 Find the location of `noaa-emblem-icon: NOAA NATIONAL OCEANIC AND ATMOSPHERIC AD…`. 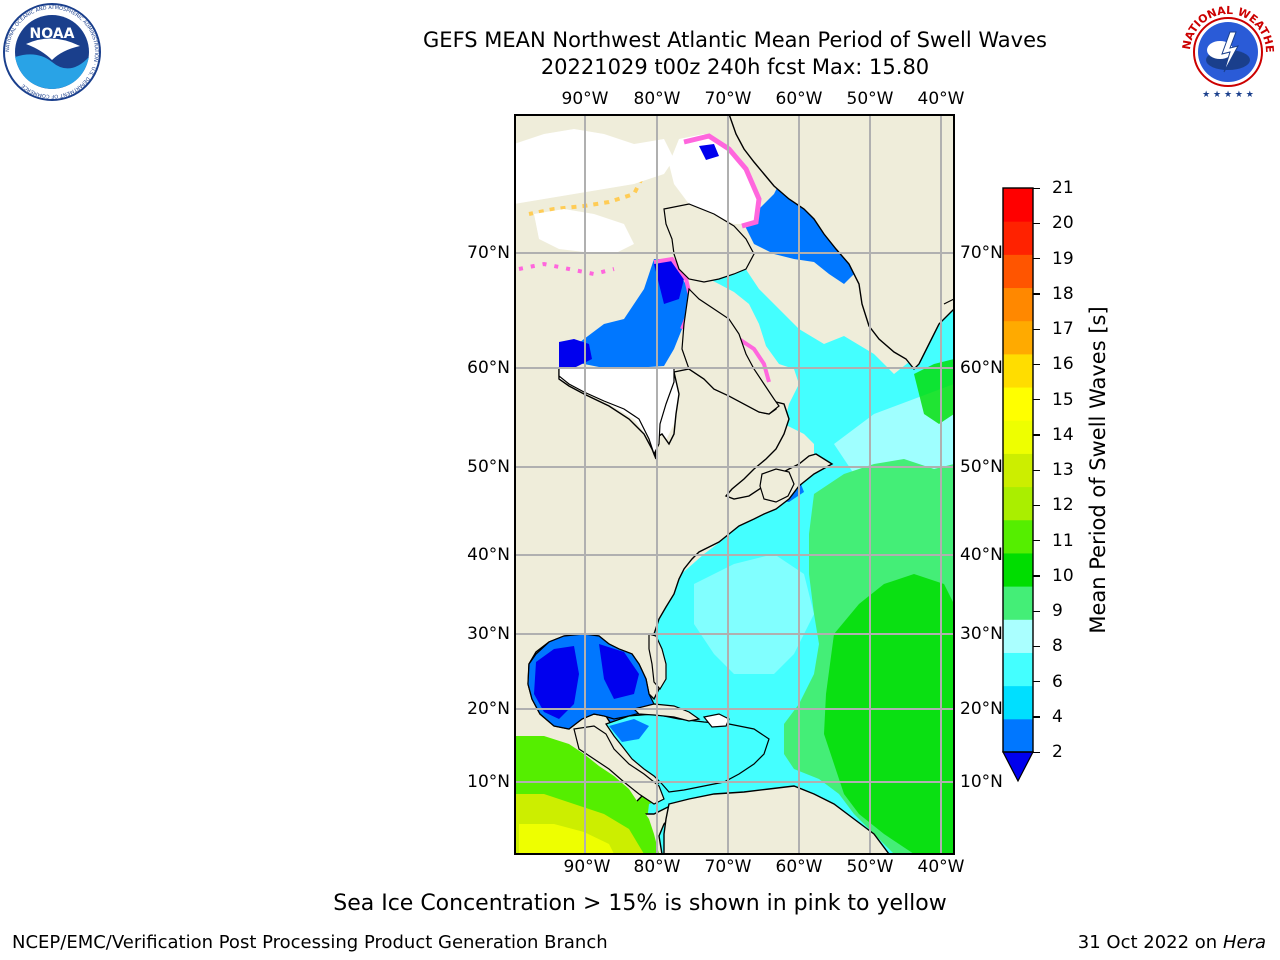

noaa-emblem-icon: NOAA NATIONAL OCEANIC AND ATMOSPHERIC AD… is located at coordinates (52, 52).